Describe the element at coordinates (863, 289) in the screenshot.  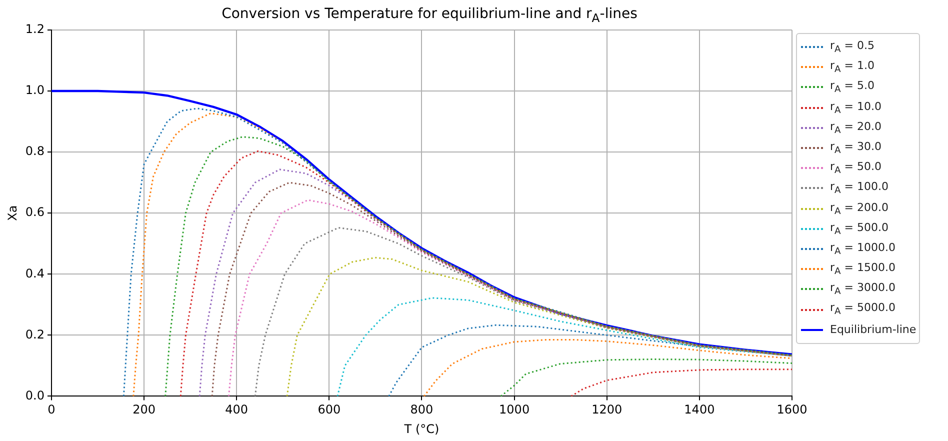
I see `legend-label: r$_{A}$ = 3000.0` at that location.